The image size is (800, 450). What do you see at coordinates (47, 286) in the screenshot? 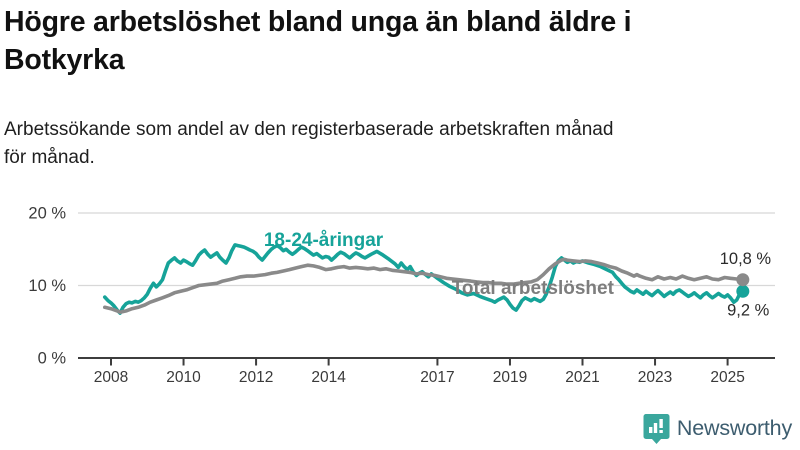
I see `y-tick-label: 10 %` at bounding box center [47, 286].